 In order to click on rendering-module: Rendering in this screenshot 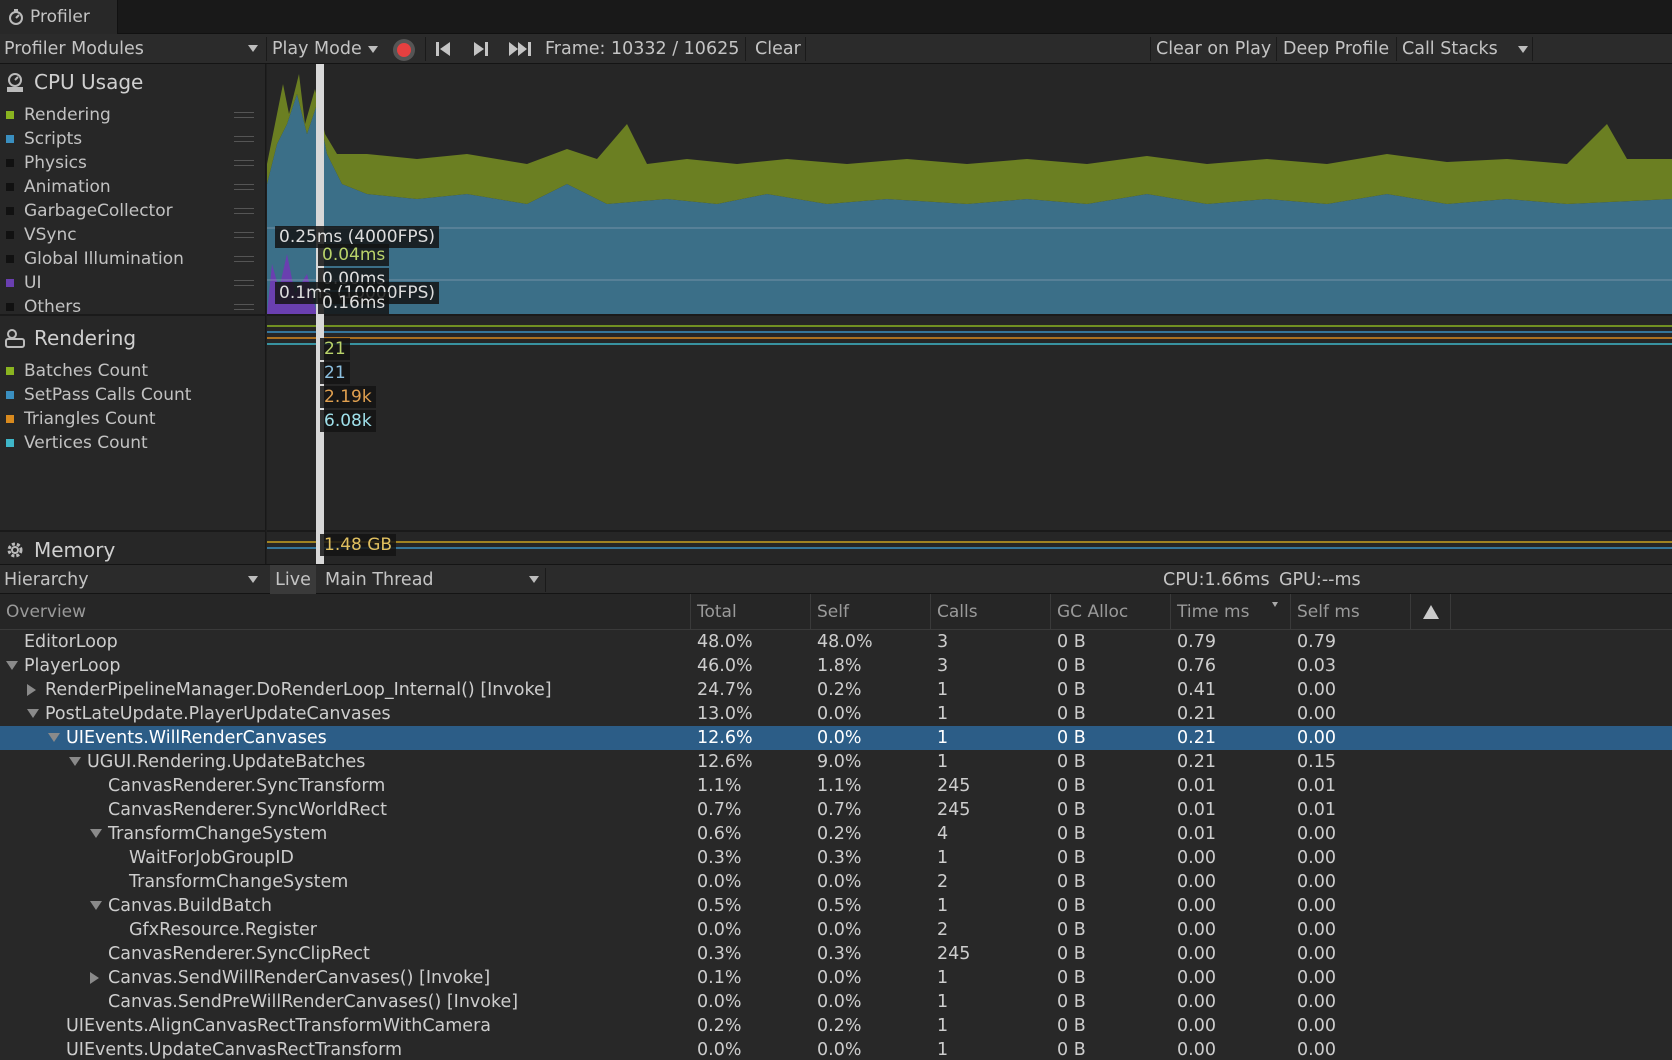, I will do `click(70, 338)`.